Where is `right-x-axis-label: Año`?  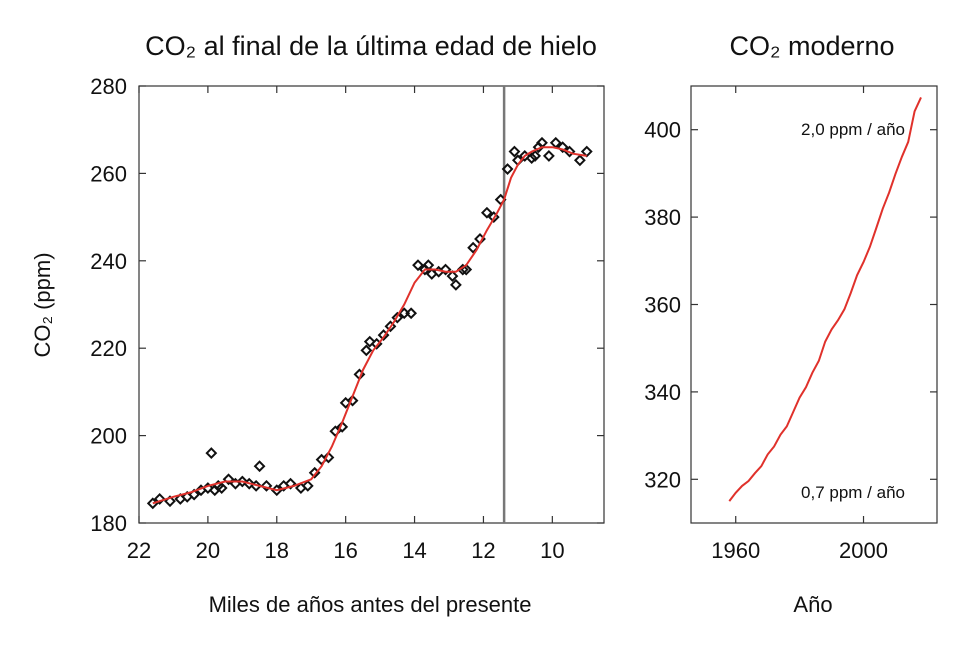 right-x-axis-label: Año is located at coordinates (812, 604).